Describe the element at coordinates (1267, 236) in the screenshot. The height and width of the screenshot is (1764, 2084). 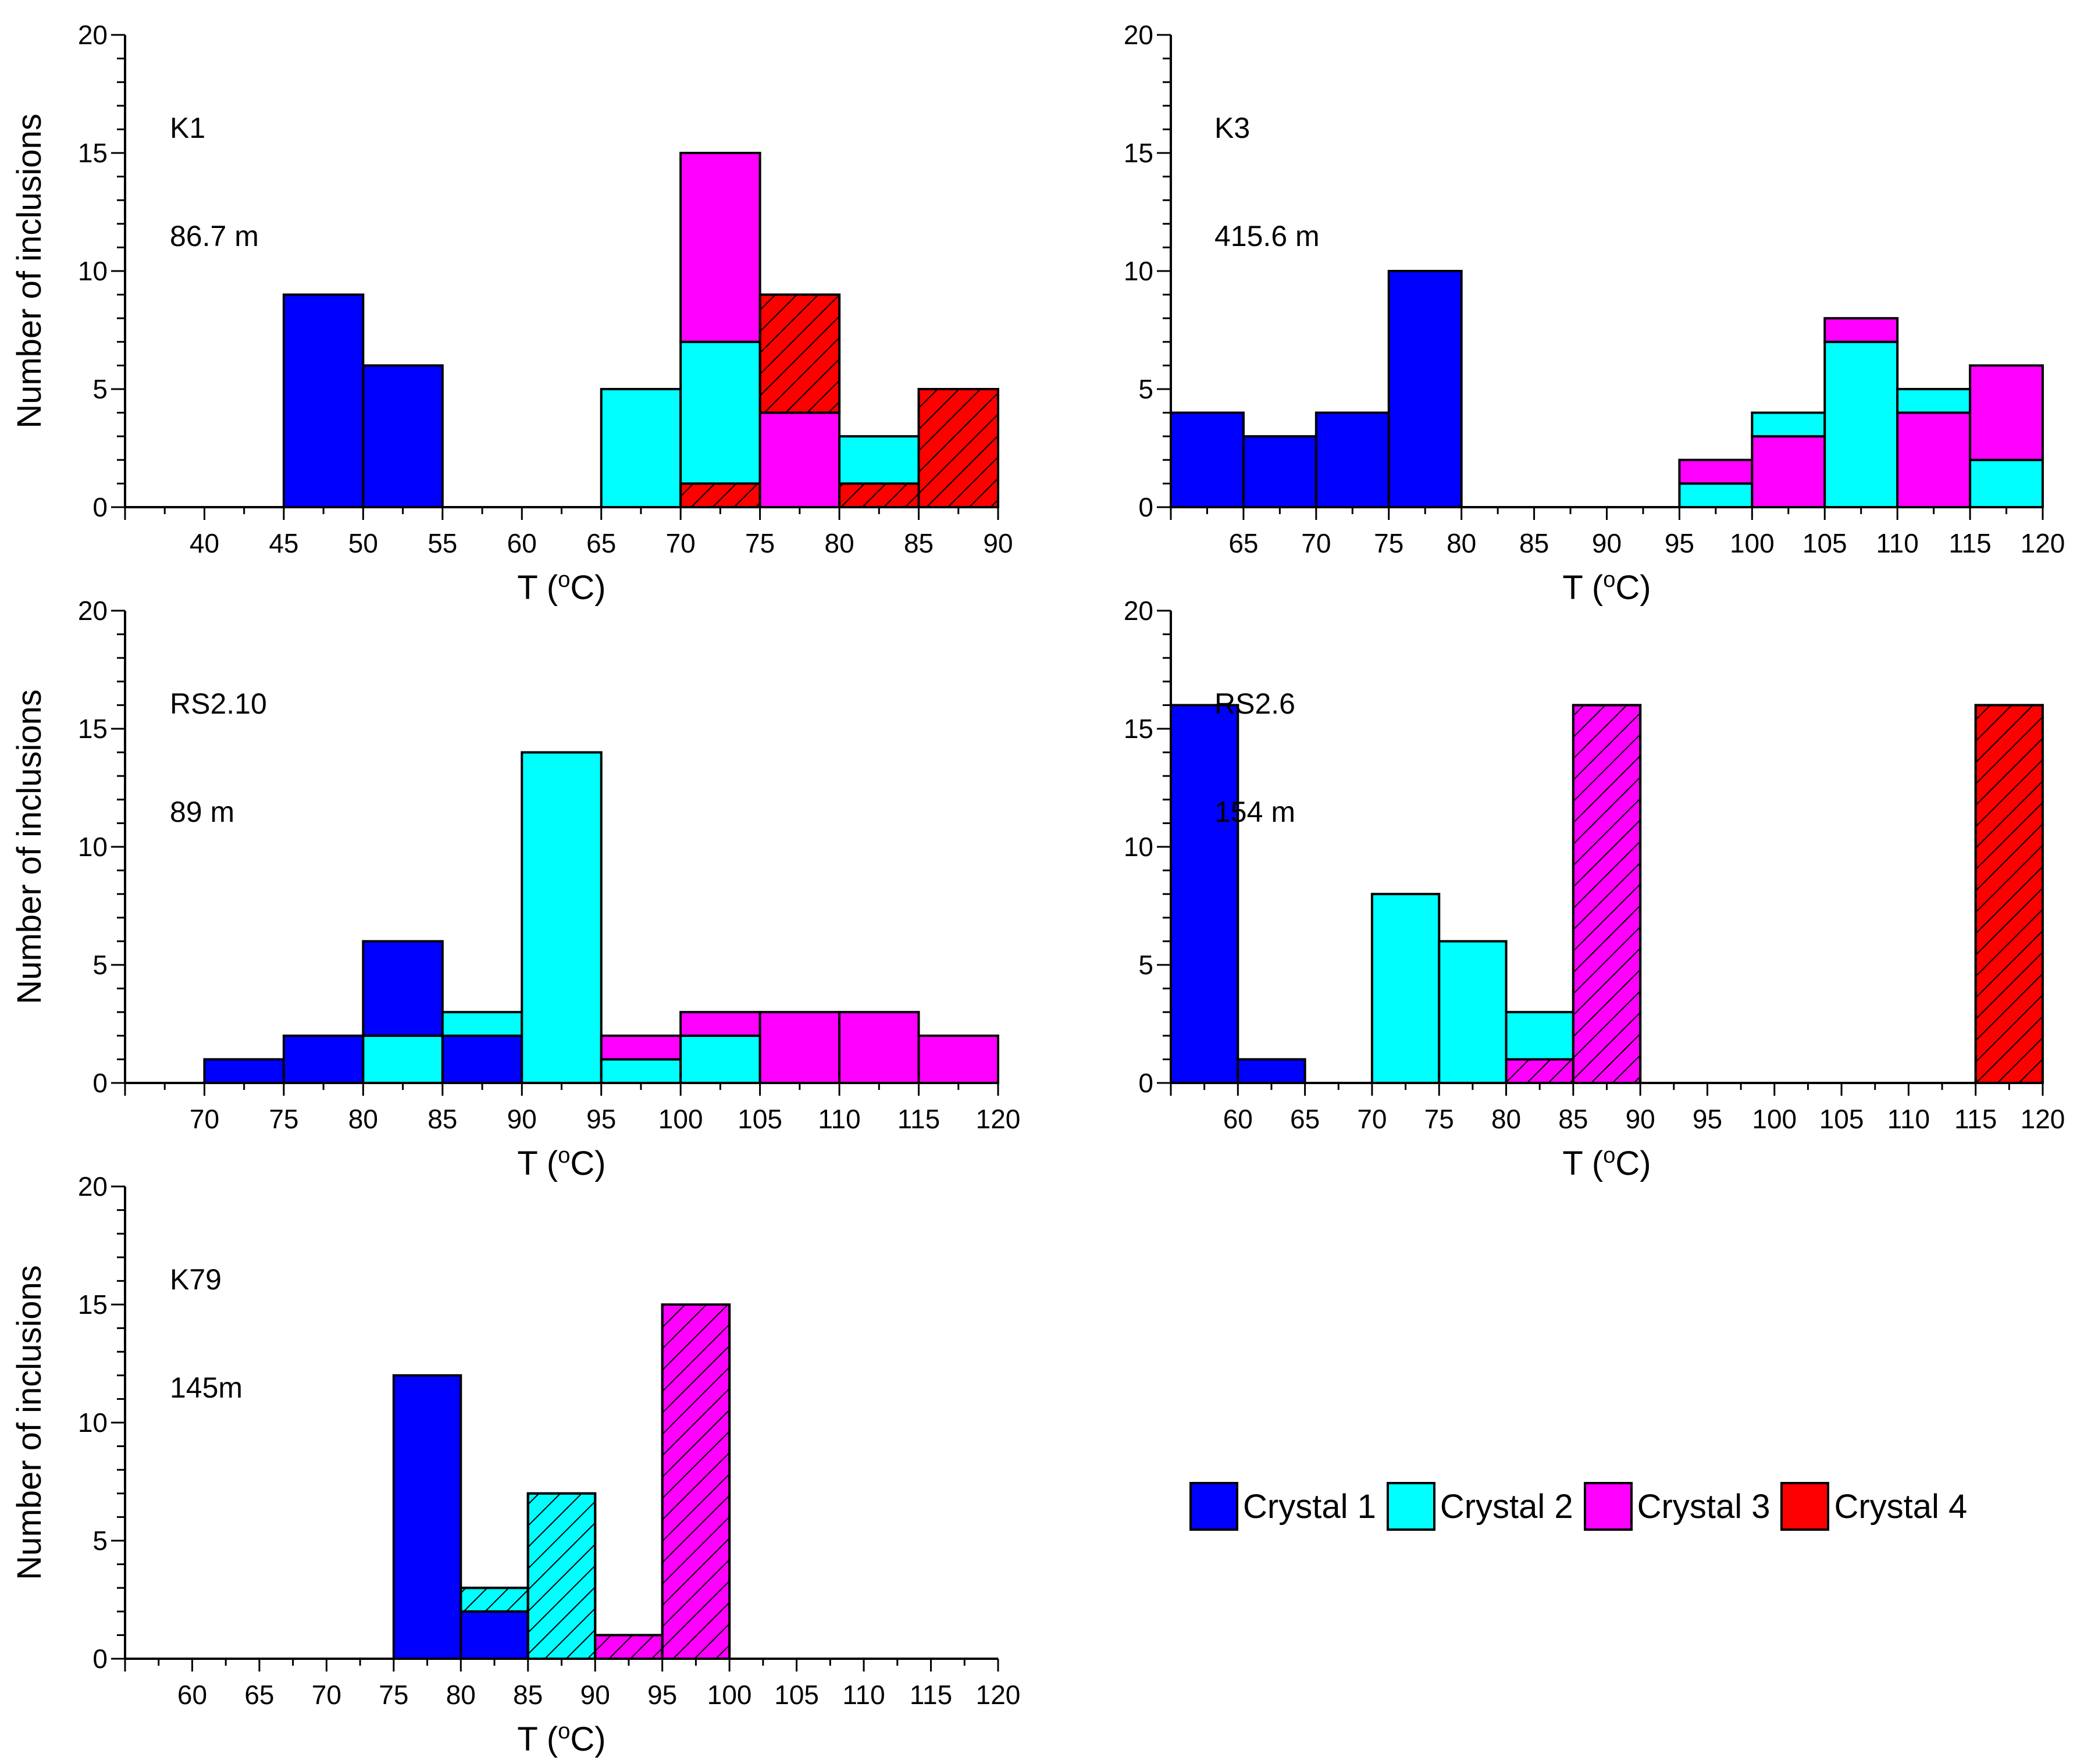
I see `sample-depth: 415.6 m` at that location.